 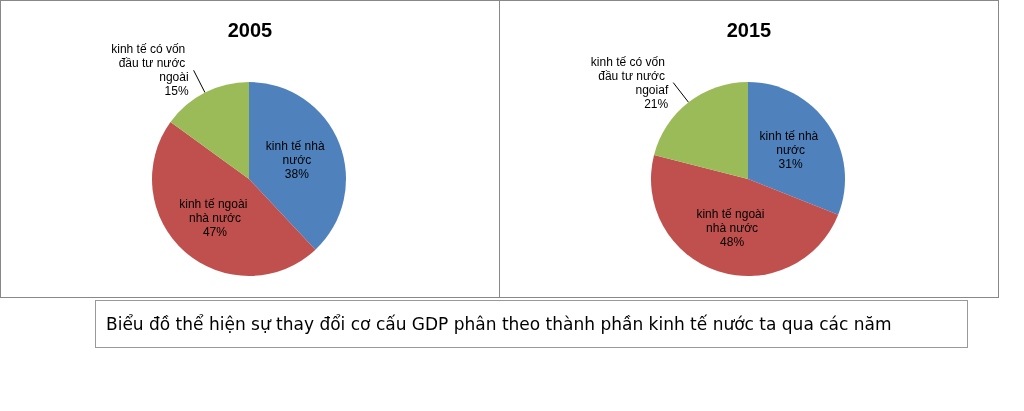 I want to click on data-label: 47%, so click(x=215, y=231).